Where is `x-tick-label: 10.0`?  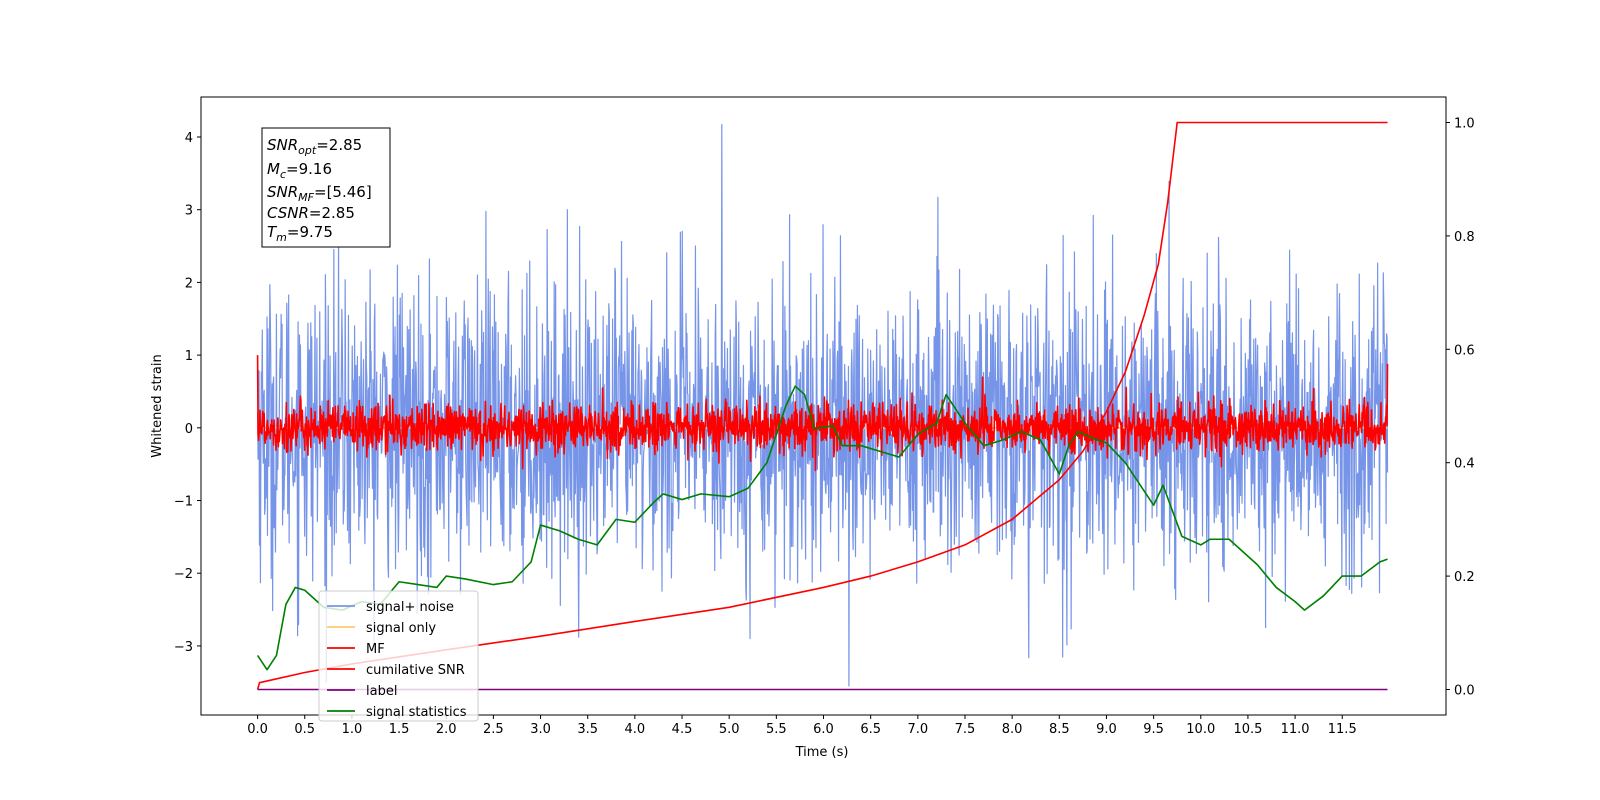
x-tick-label: 10.0 is located at coordinates (1200, 729).